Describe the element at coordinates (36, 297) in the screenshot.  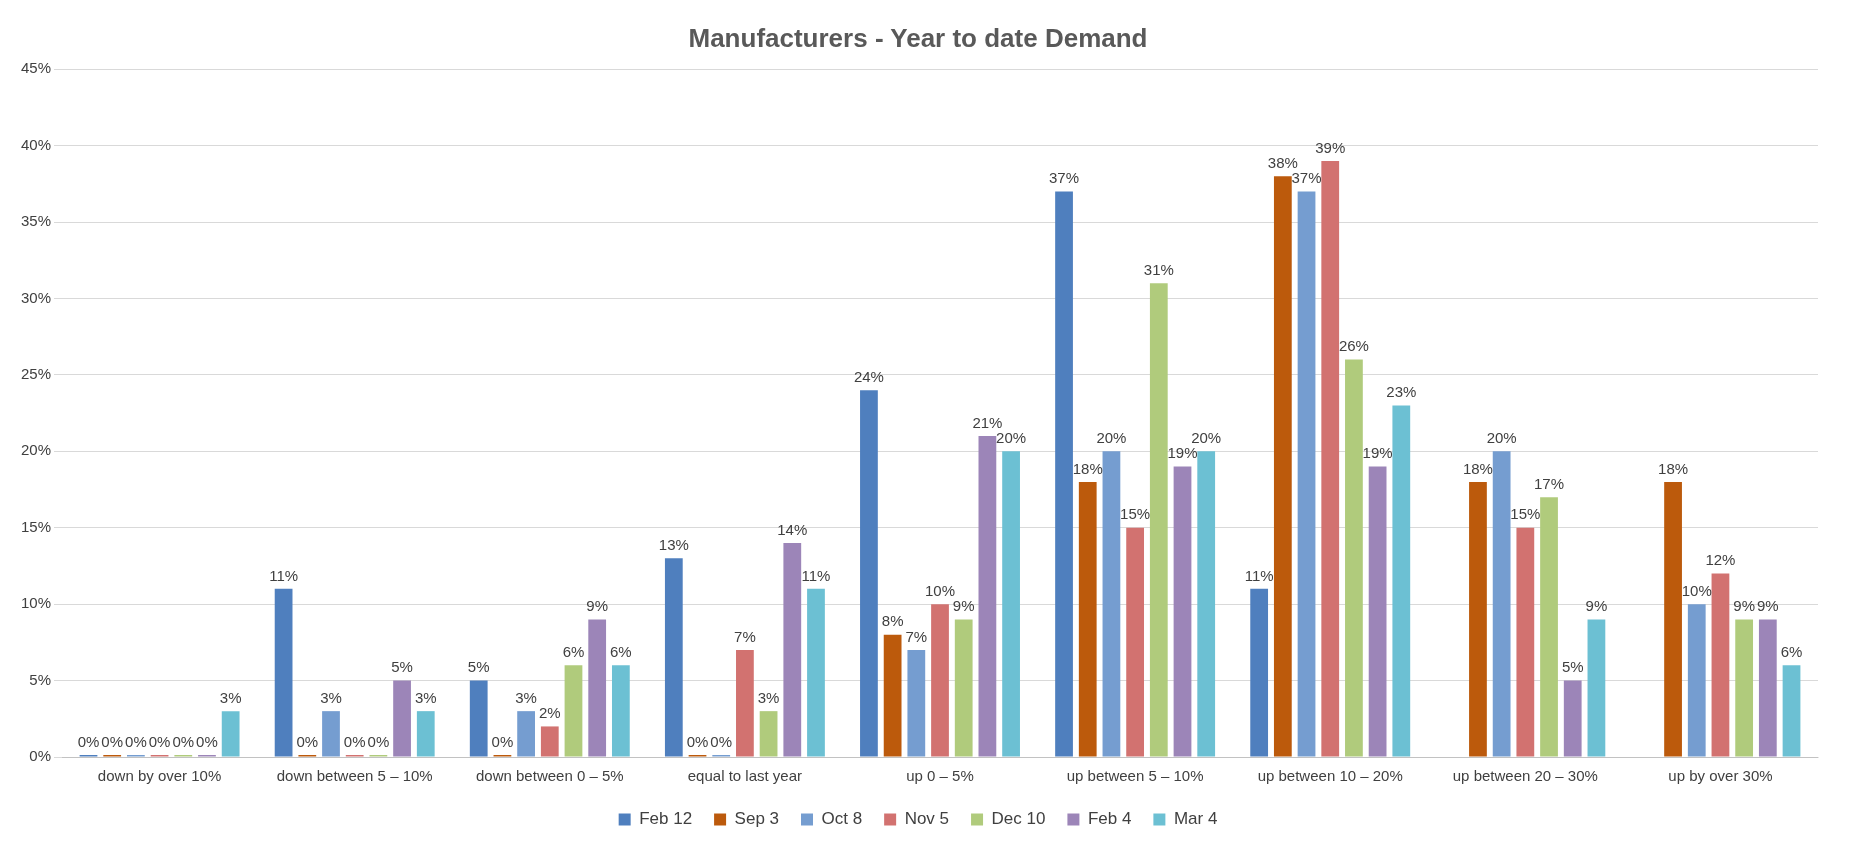
I see `y-tick-label: 30%` at that location.